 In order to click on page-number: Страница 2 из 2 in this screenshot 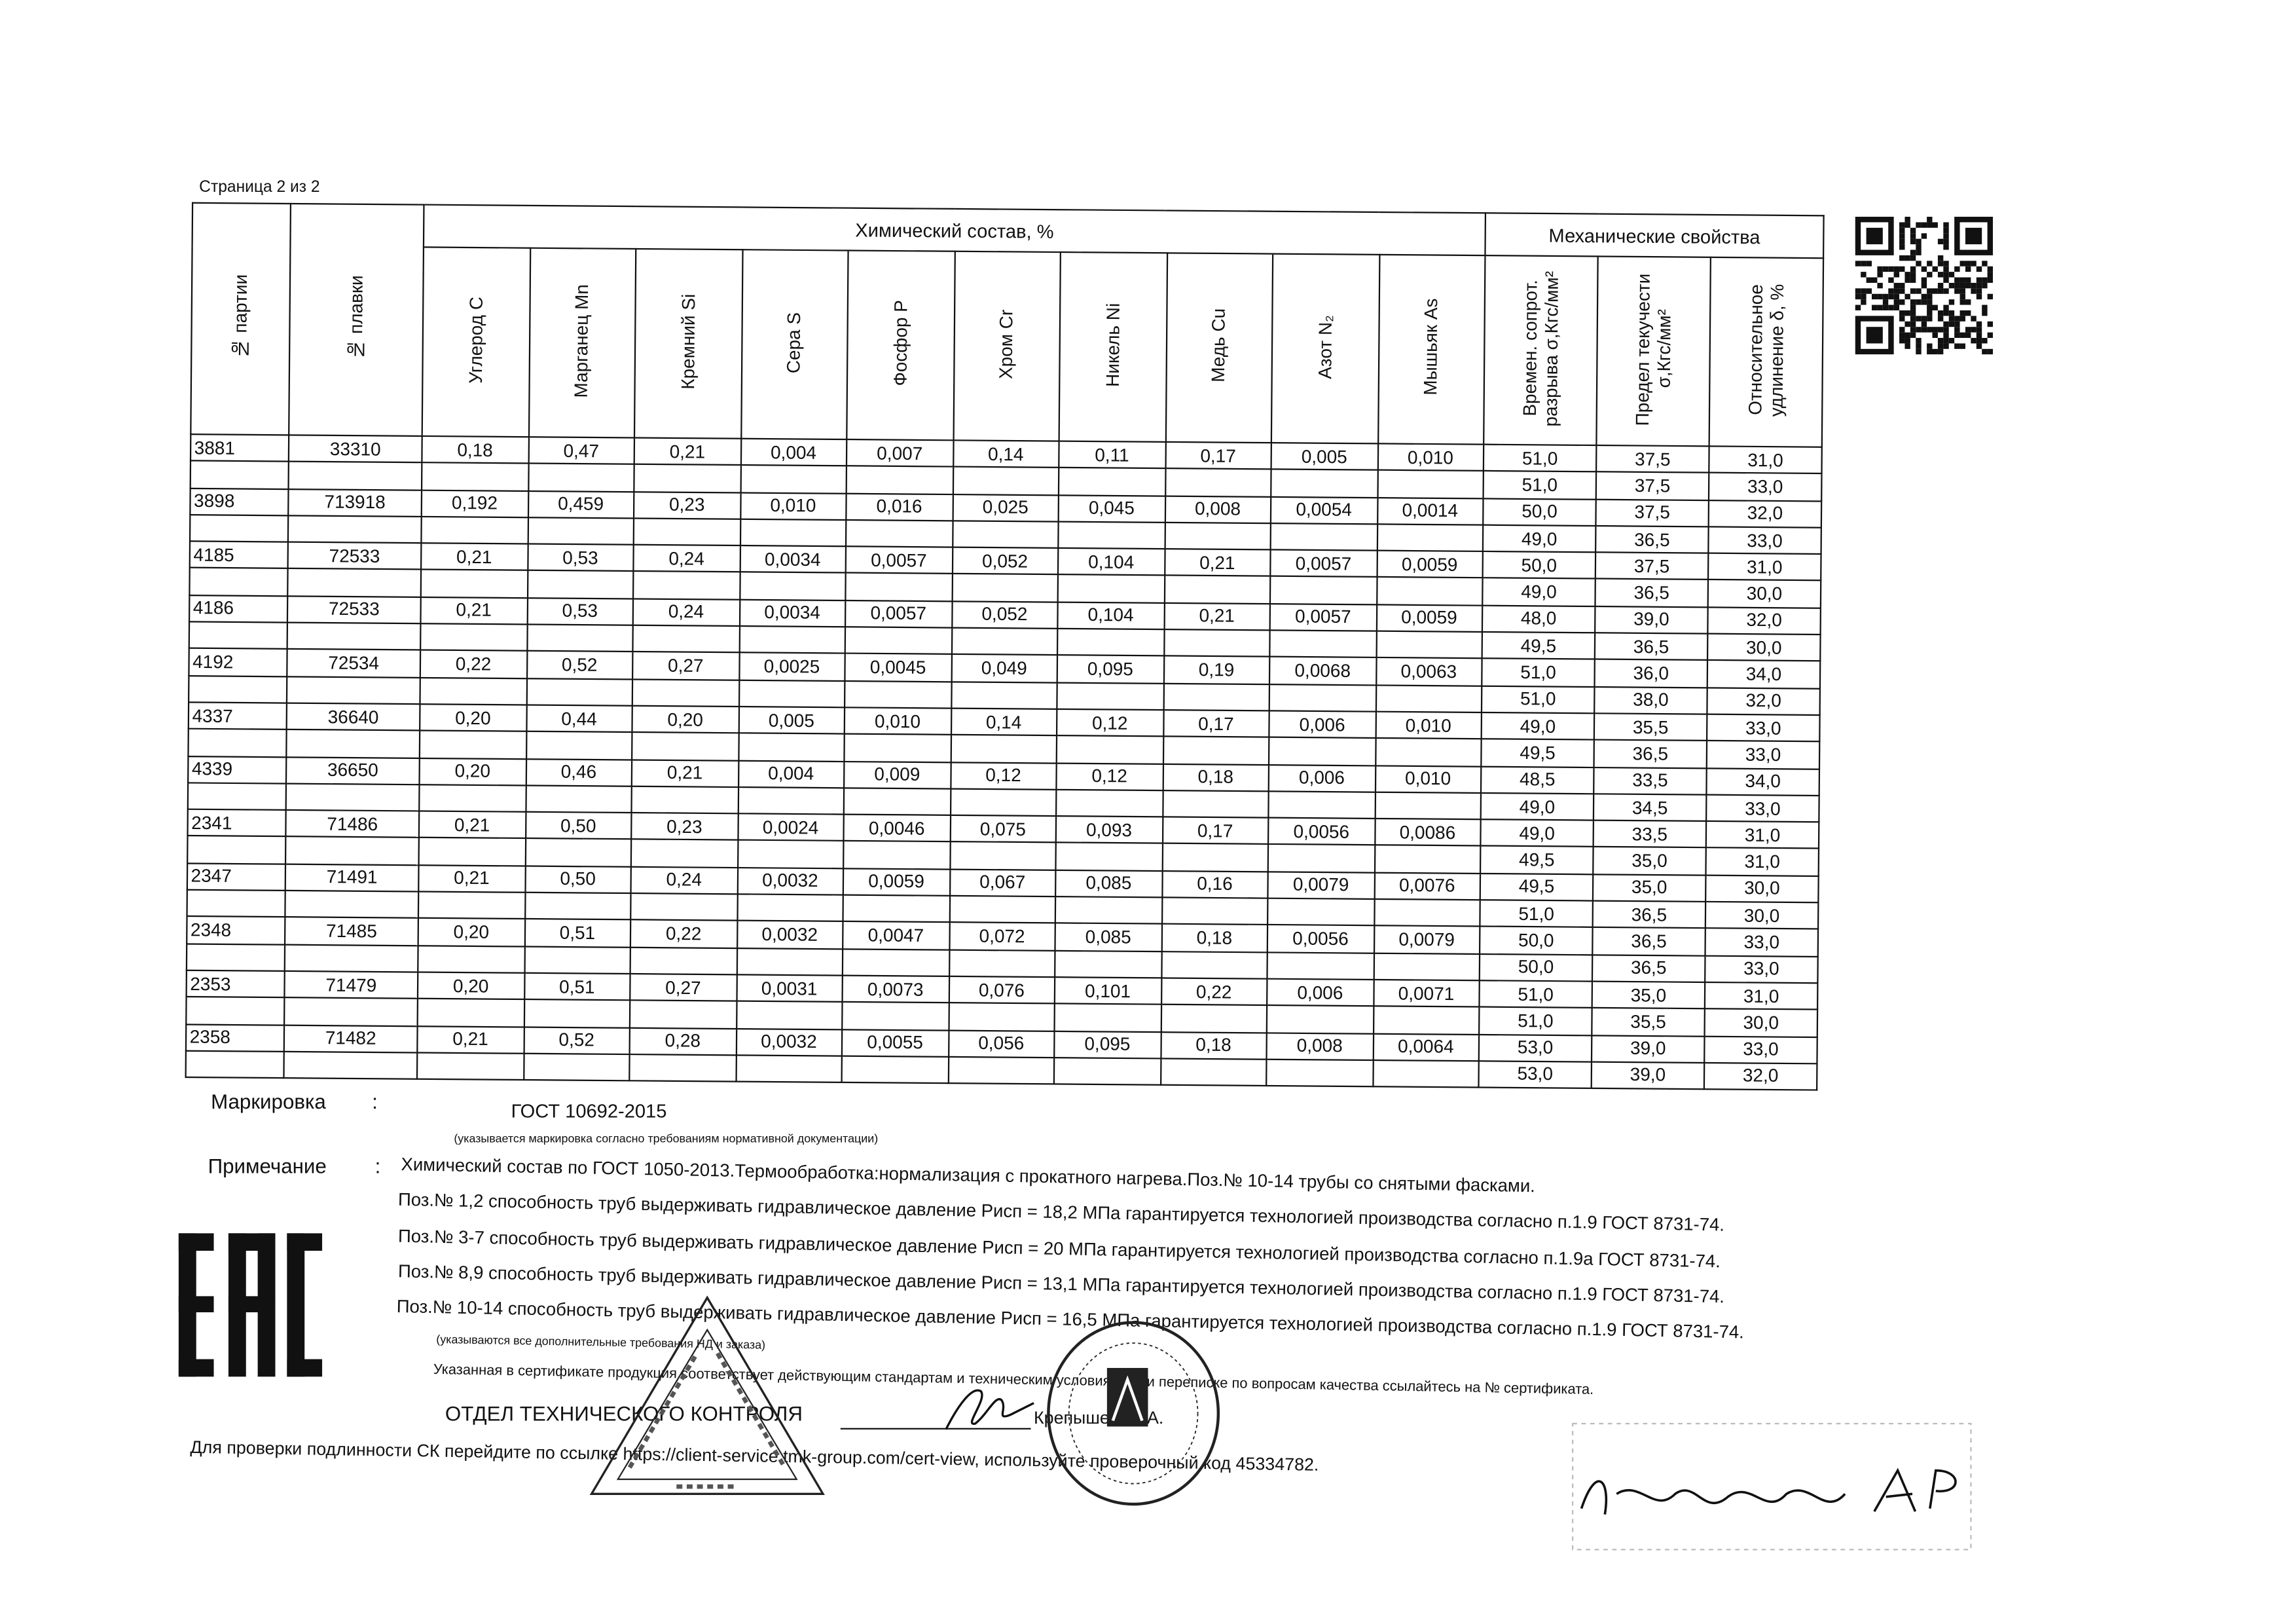, I will do `click(259, 187)`.